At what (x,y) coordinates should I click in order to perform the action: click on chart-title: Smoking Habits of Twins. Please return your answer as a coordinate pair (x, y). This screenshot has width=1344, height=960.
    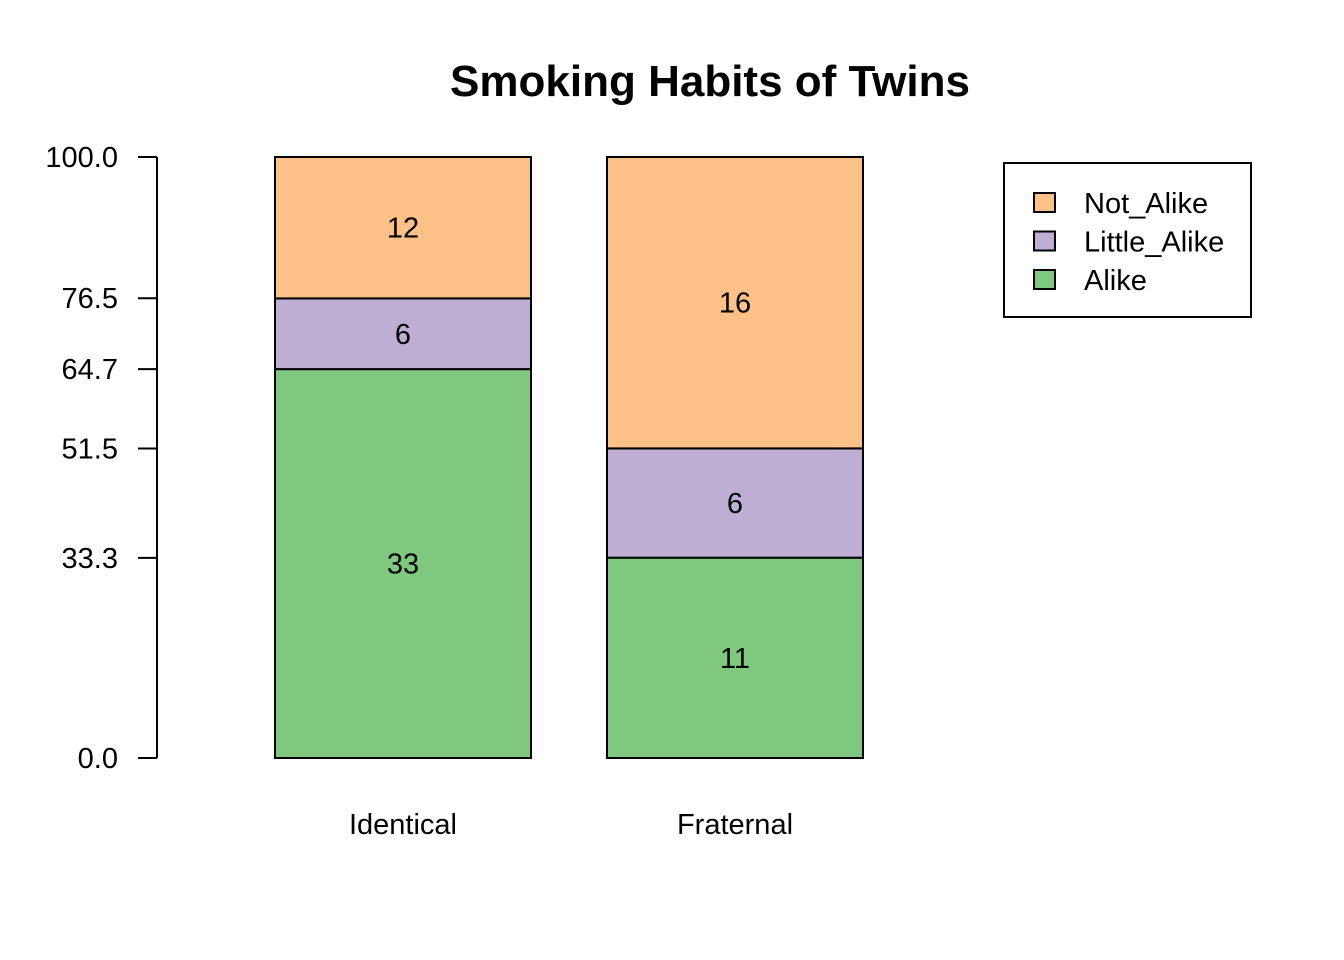
    Looking at the image, I should click on (710, 81).